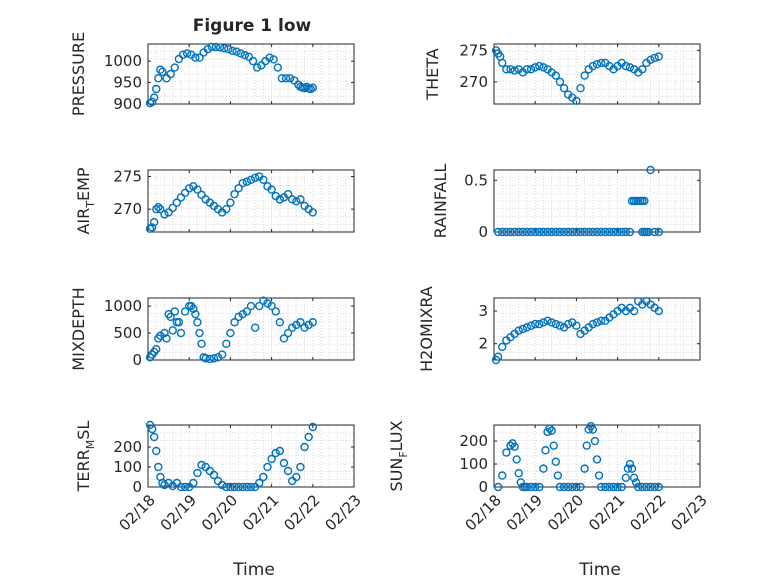 The width and height of the screenshot is (778, 583). I want to click on y-axis-label: RAINFALL, so click(440, 201).